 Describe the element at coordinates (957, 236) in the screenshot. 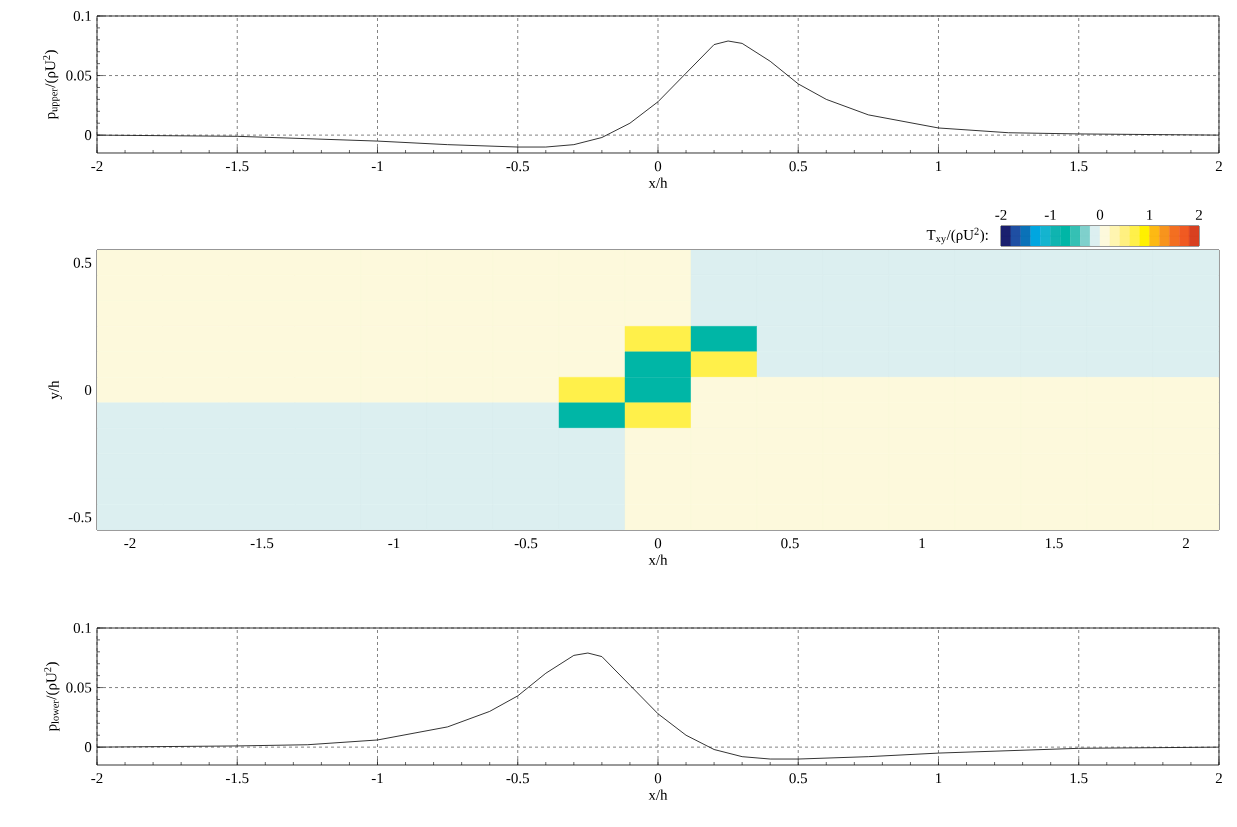

I see `color-bar-title: T$_{xy}$/(ρU$^{2}$):` at that location.